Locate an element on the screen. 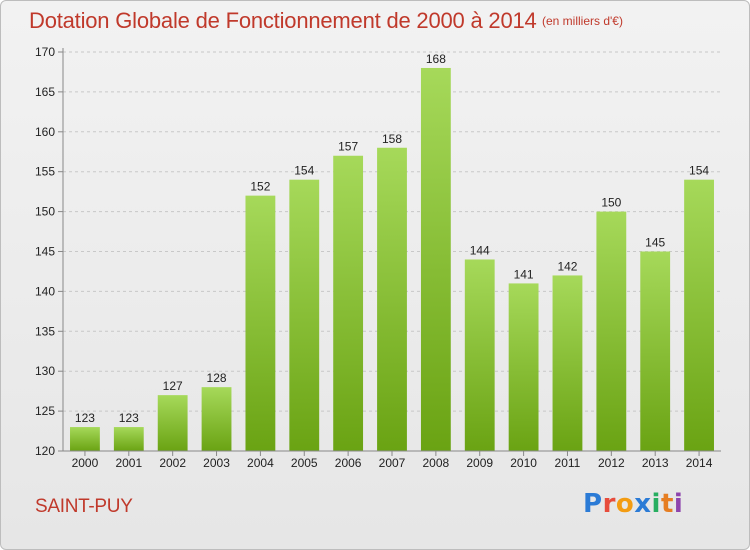  bar-2005 is located at coordinates (304, 315).